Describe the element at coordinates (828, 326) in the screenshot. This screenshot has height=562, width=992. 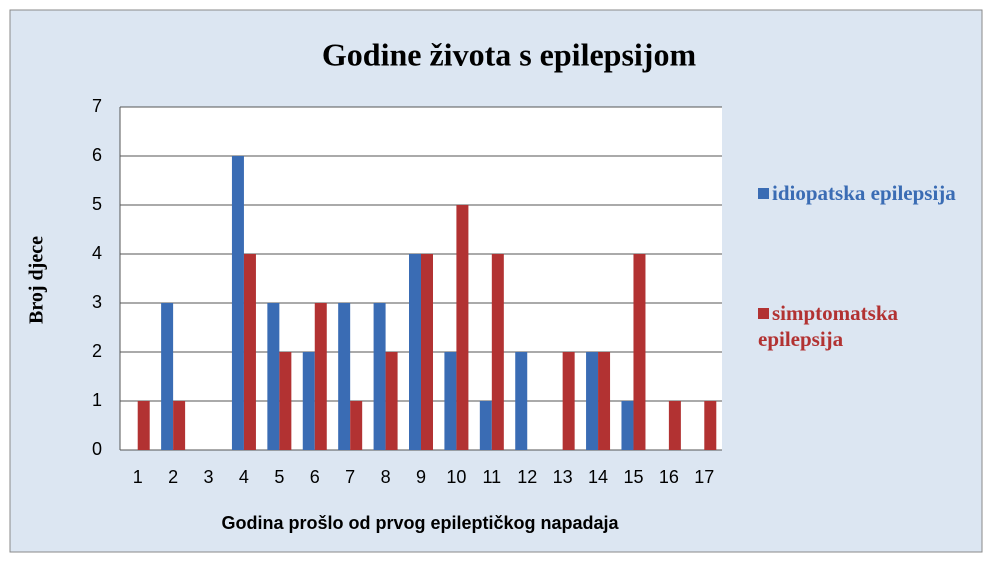
I see `legend-label: simptomatska epilepsija` at that location.